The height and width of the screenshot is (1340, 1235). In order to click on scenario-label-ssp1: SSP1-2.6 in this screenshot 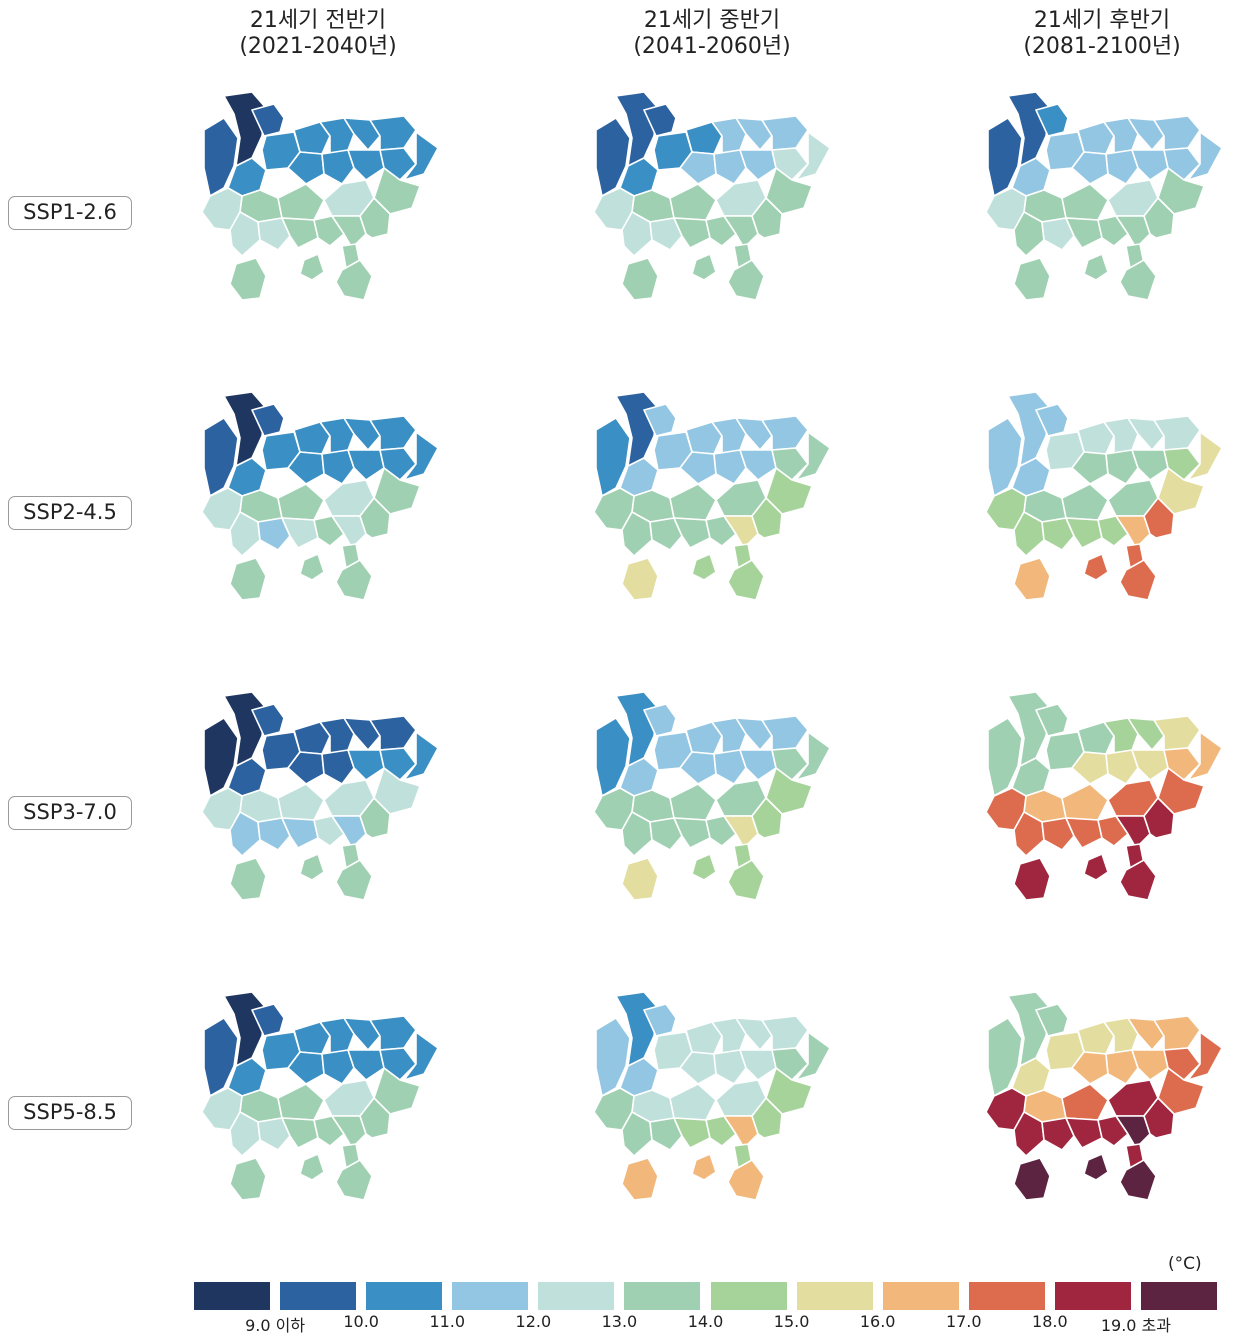, I will do `click(70, 213)`.